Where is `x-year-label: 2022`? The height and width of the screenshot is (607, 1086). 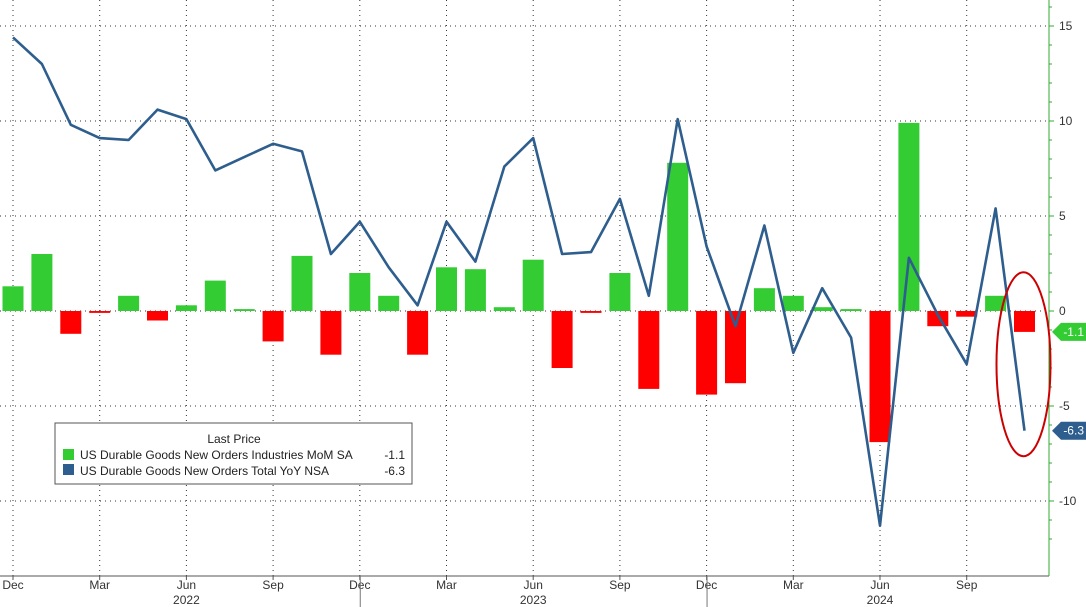
x-year-label: 2022 is located at coordinates (186, 600).